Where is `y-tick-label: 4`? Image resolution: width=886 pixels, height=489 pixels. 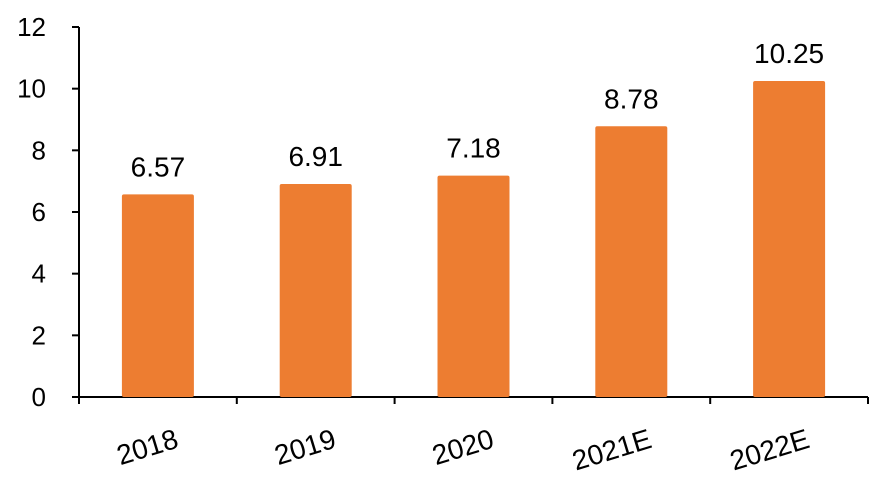
y-tick-label: 4 is located at coordinates (39, 274).